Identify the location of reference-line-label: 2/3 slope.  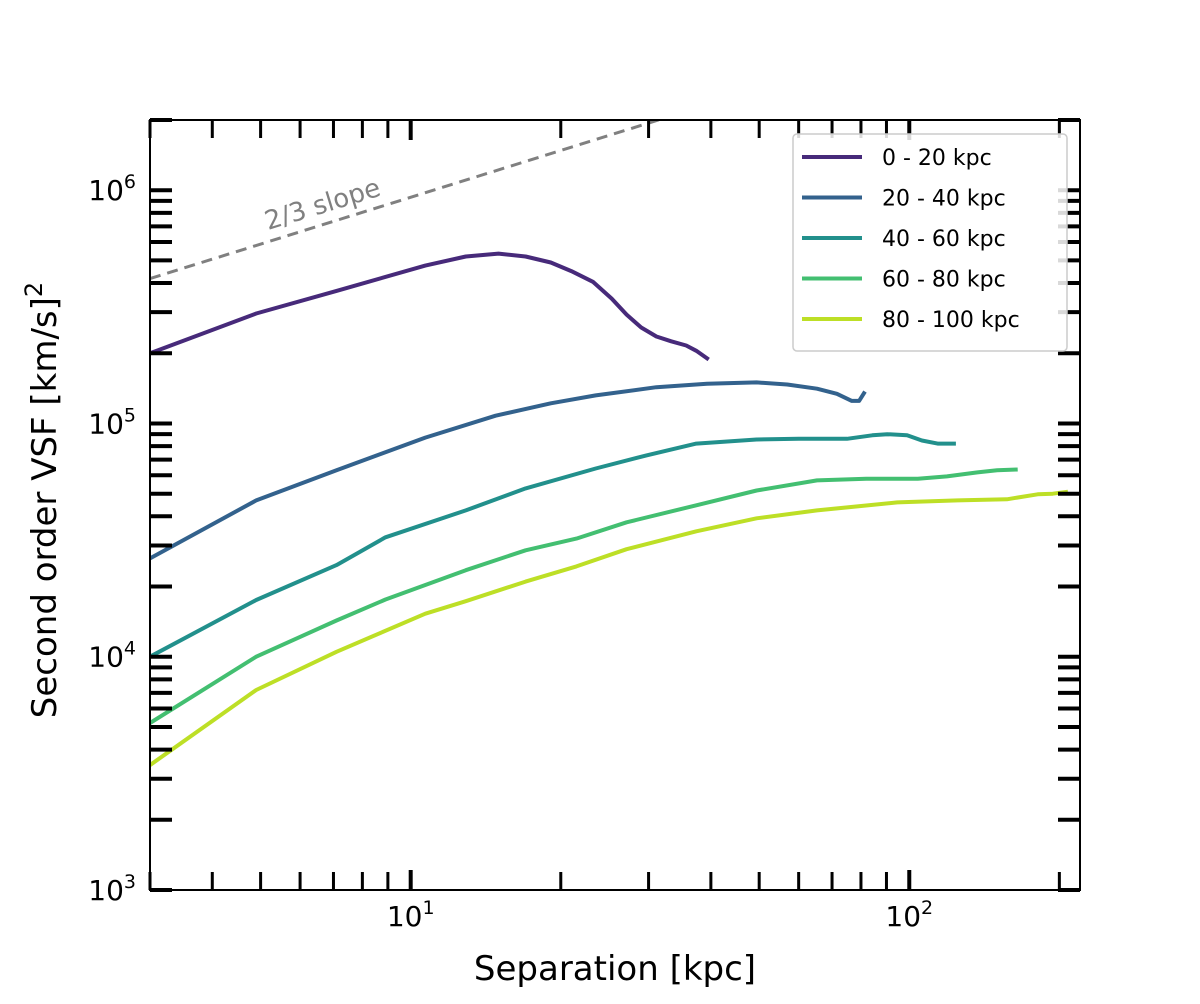
(322, 205).